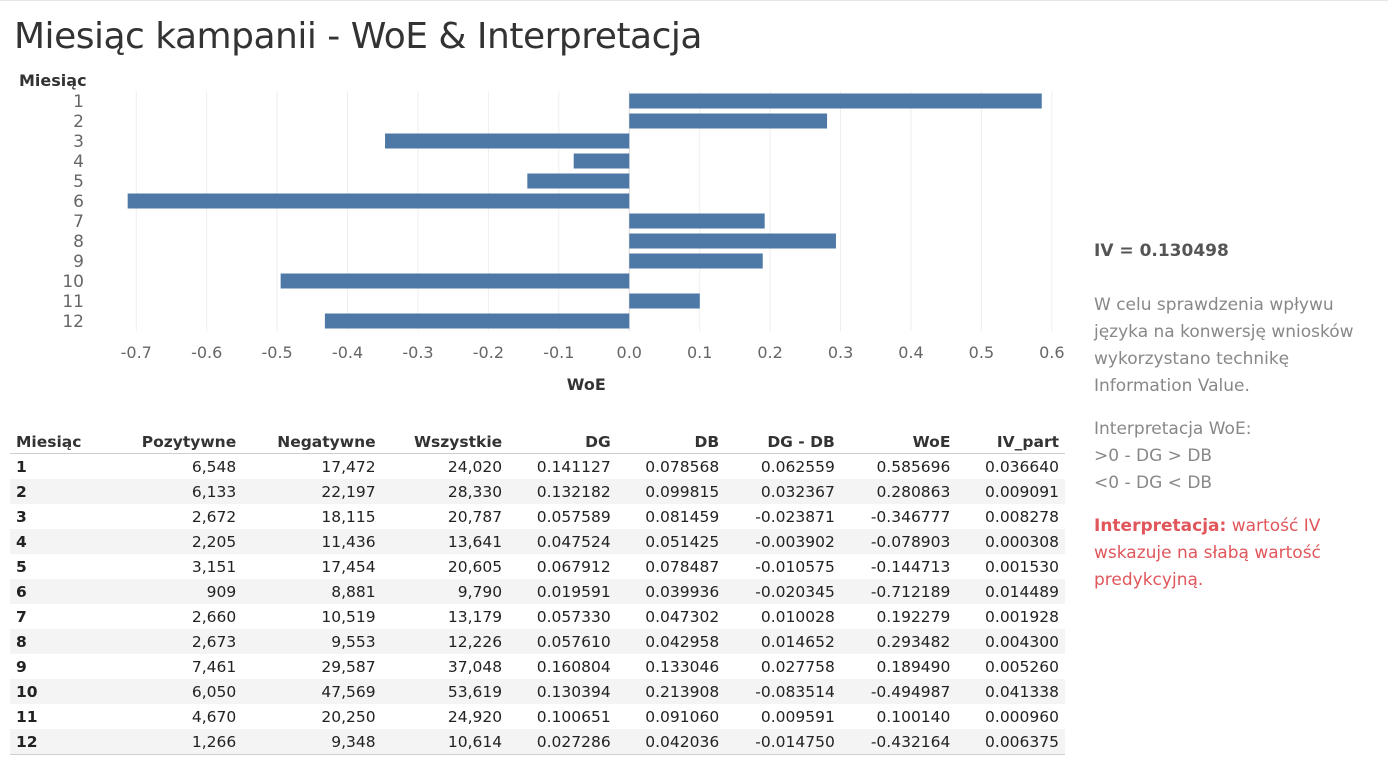 The height and width of the screenshot is (783, 1388). Describe the element at coordinates (1010, 691) in the screenshot. I see `table-cell: 0.041338` at that location.